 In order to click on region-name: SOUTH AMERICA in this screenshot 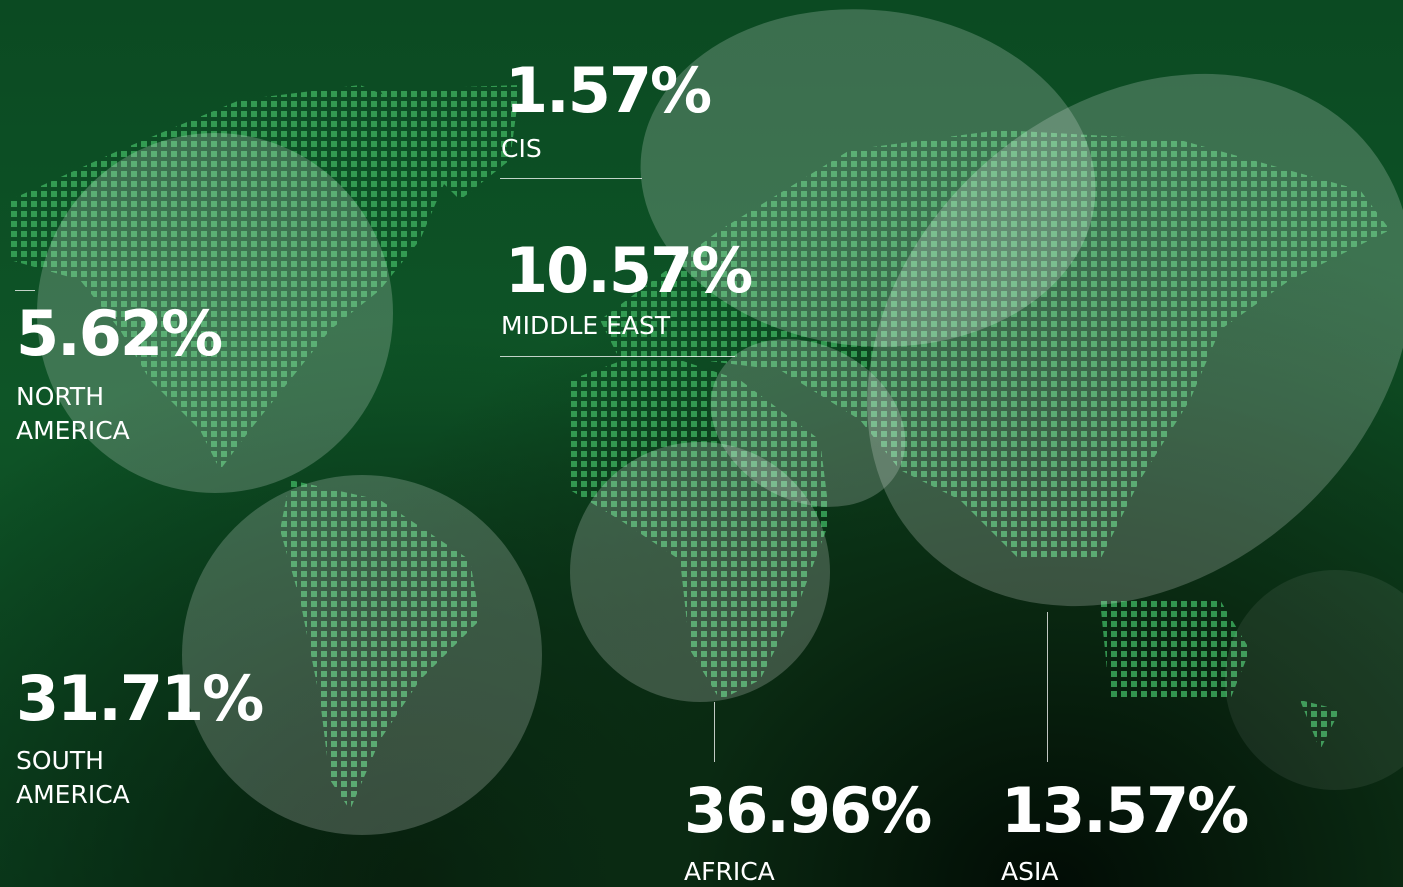, I will do `click(73, 777)`.